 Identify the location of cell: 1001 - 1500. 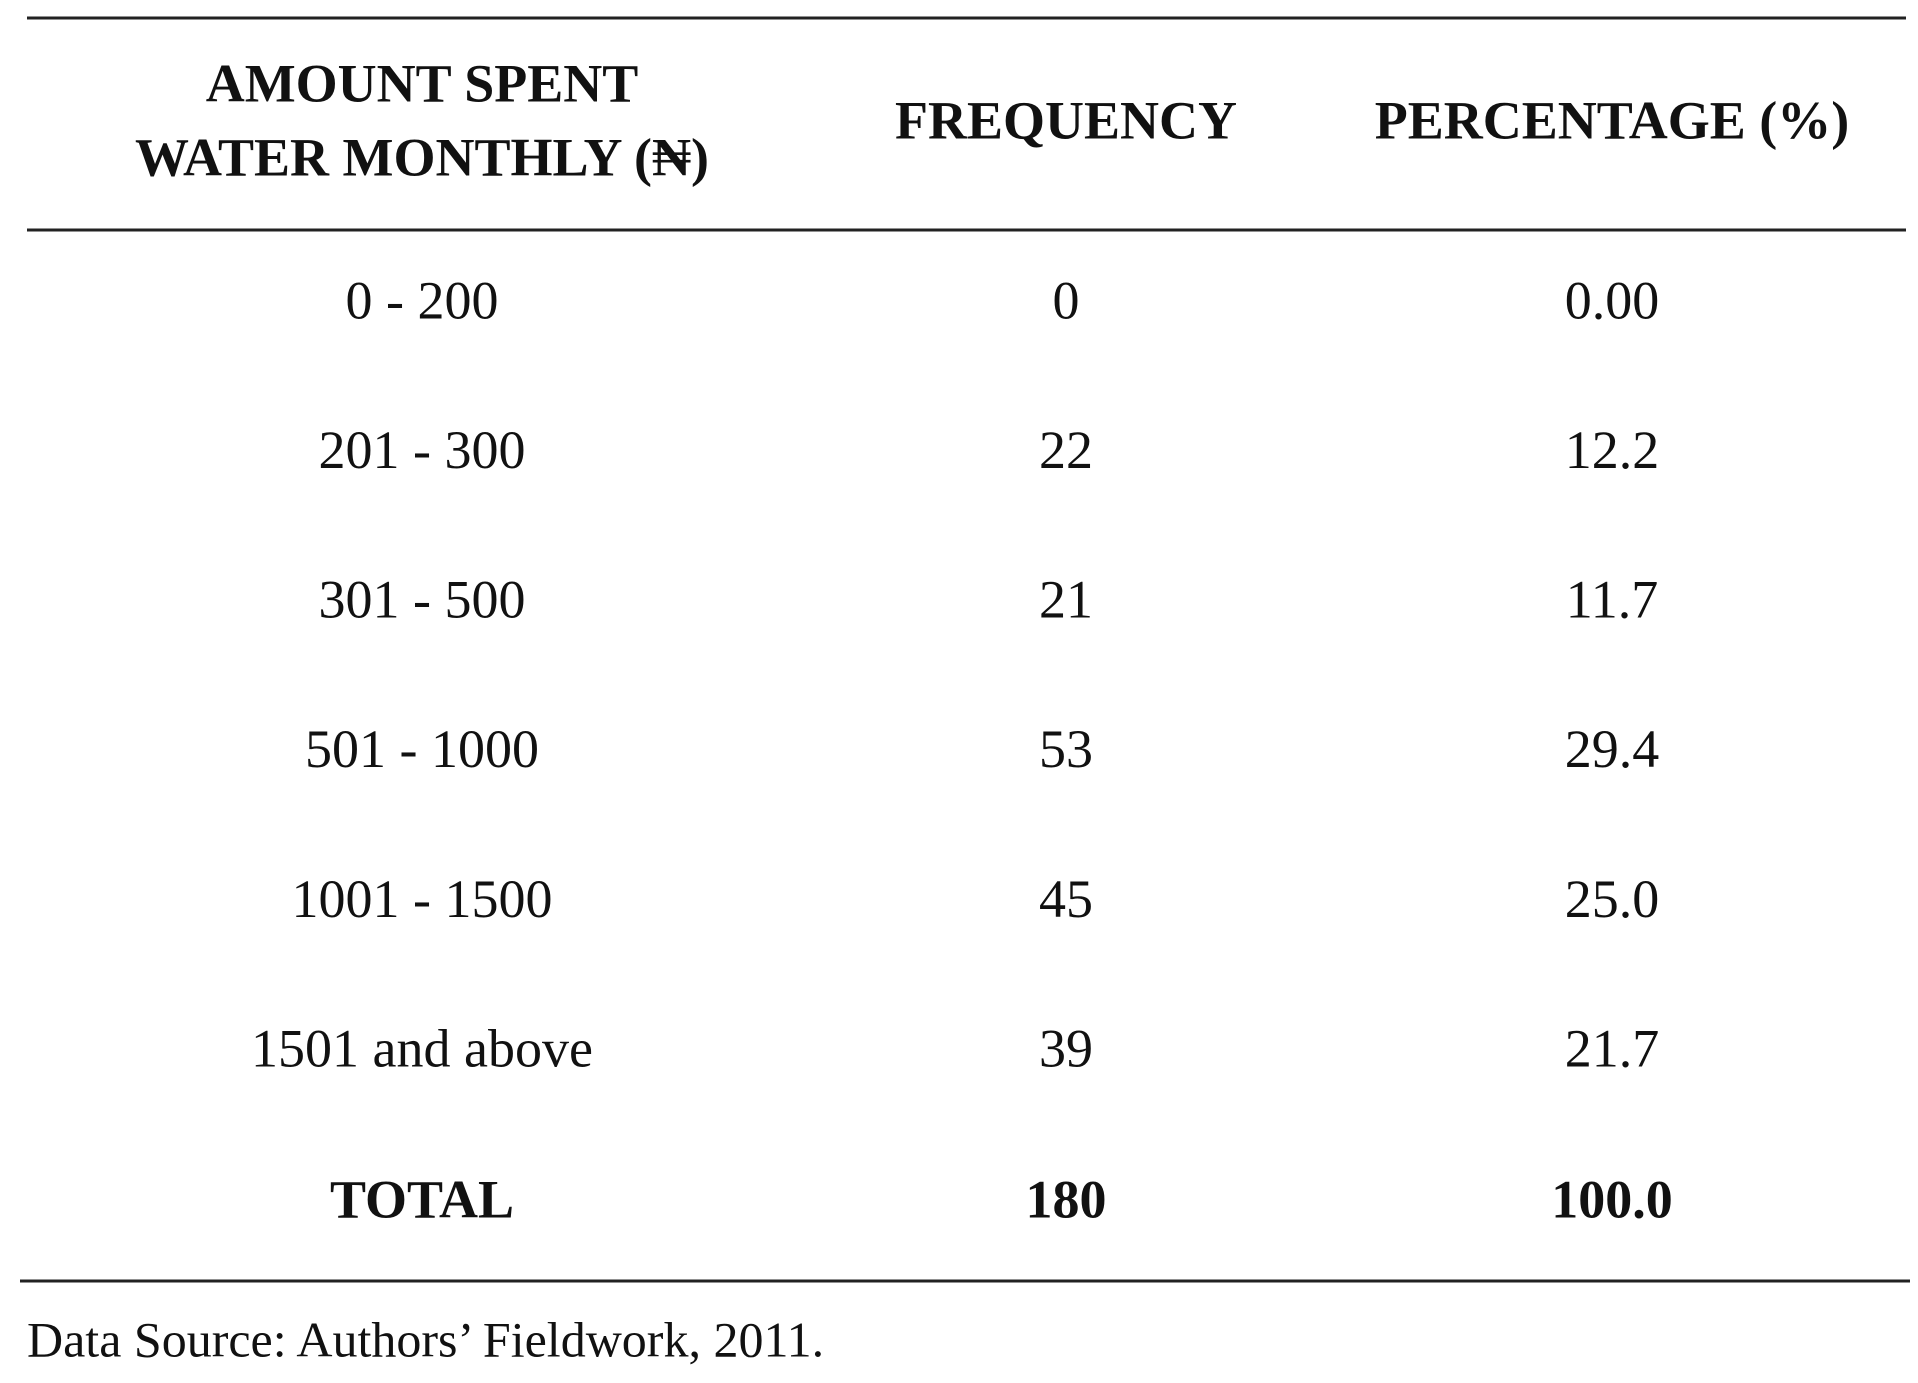
(422, 899).